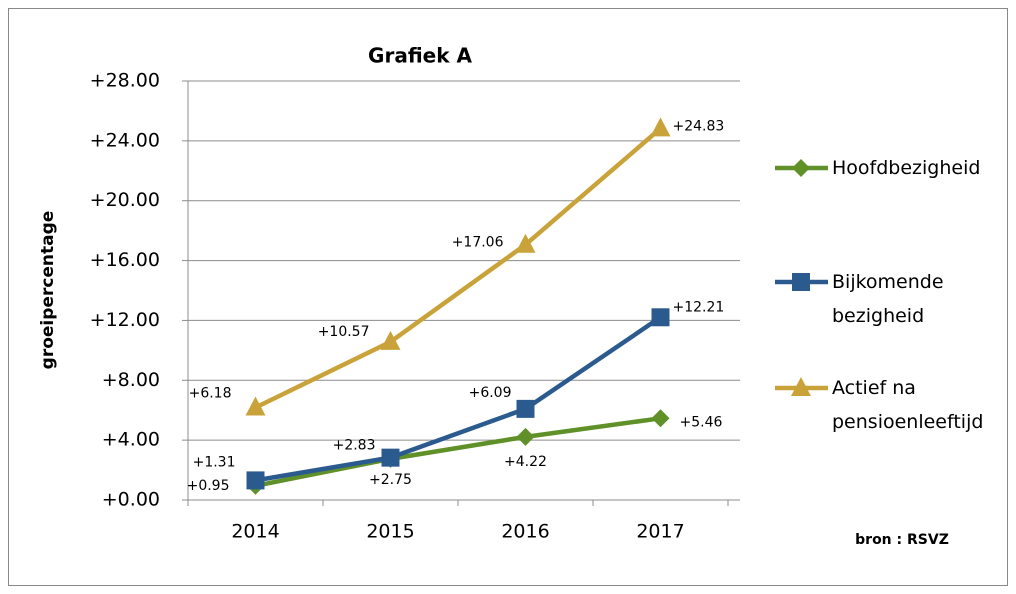 The image size is (1016, 594). What do you see at coordinates (420, 56) in the screenshot?
I see `chart-title: Grafiek A` at bounding box center [420, 56].